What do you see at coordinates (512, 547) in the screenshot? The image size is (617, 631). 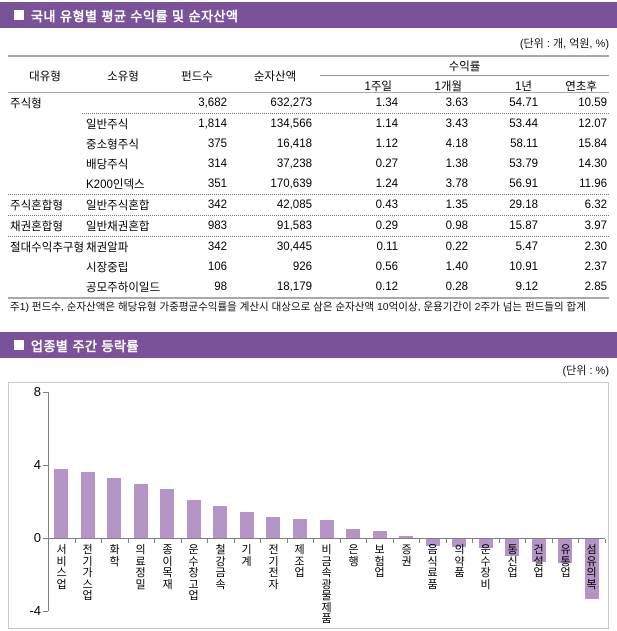 I see `bar-통신업` at bounding box center [512, 547].